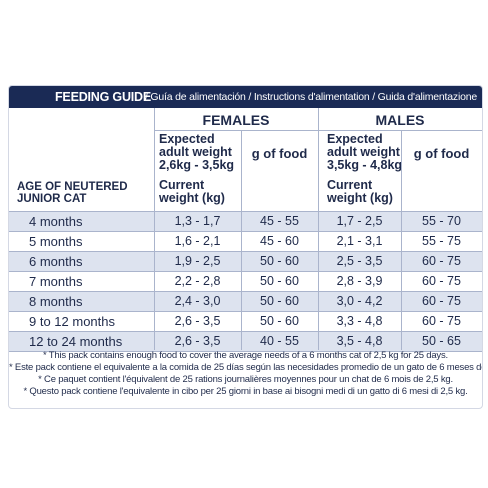 The width and height of the screenshot is (488, 488). I want to click on males-g-of-food: g of food, so click(441, 153).